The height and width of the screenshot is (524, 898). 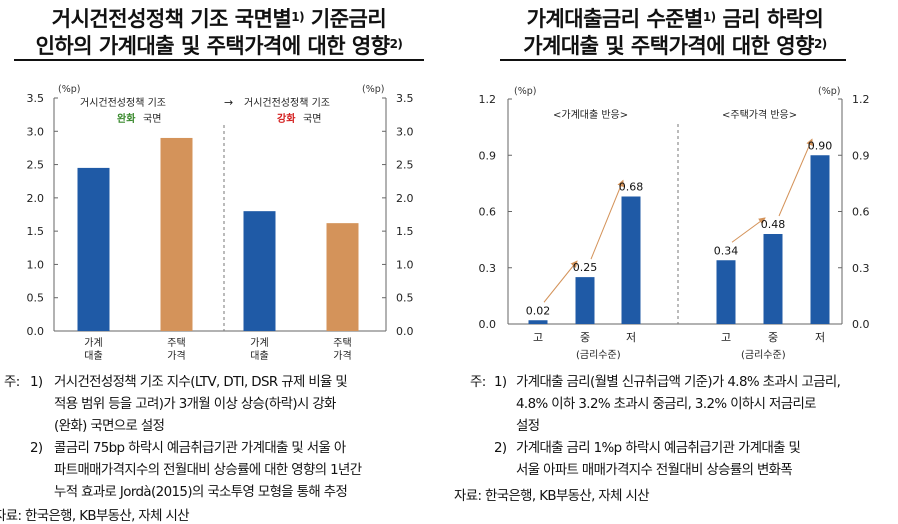 What do you see at coordinates (405, 264) in the screenshot?
I see `left-y2-tick-label: 1.0` at bounding box center [405, 264].